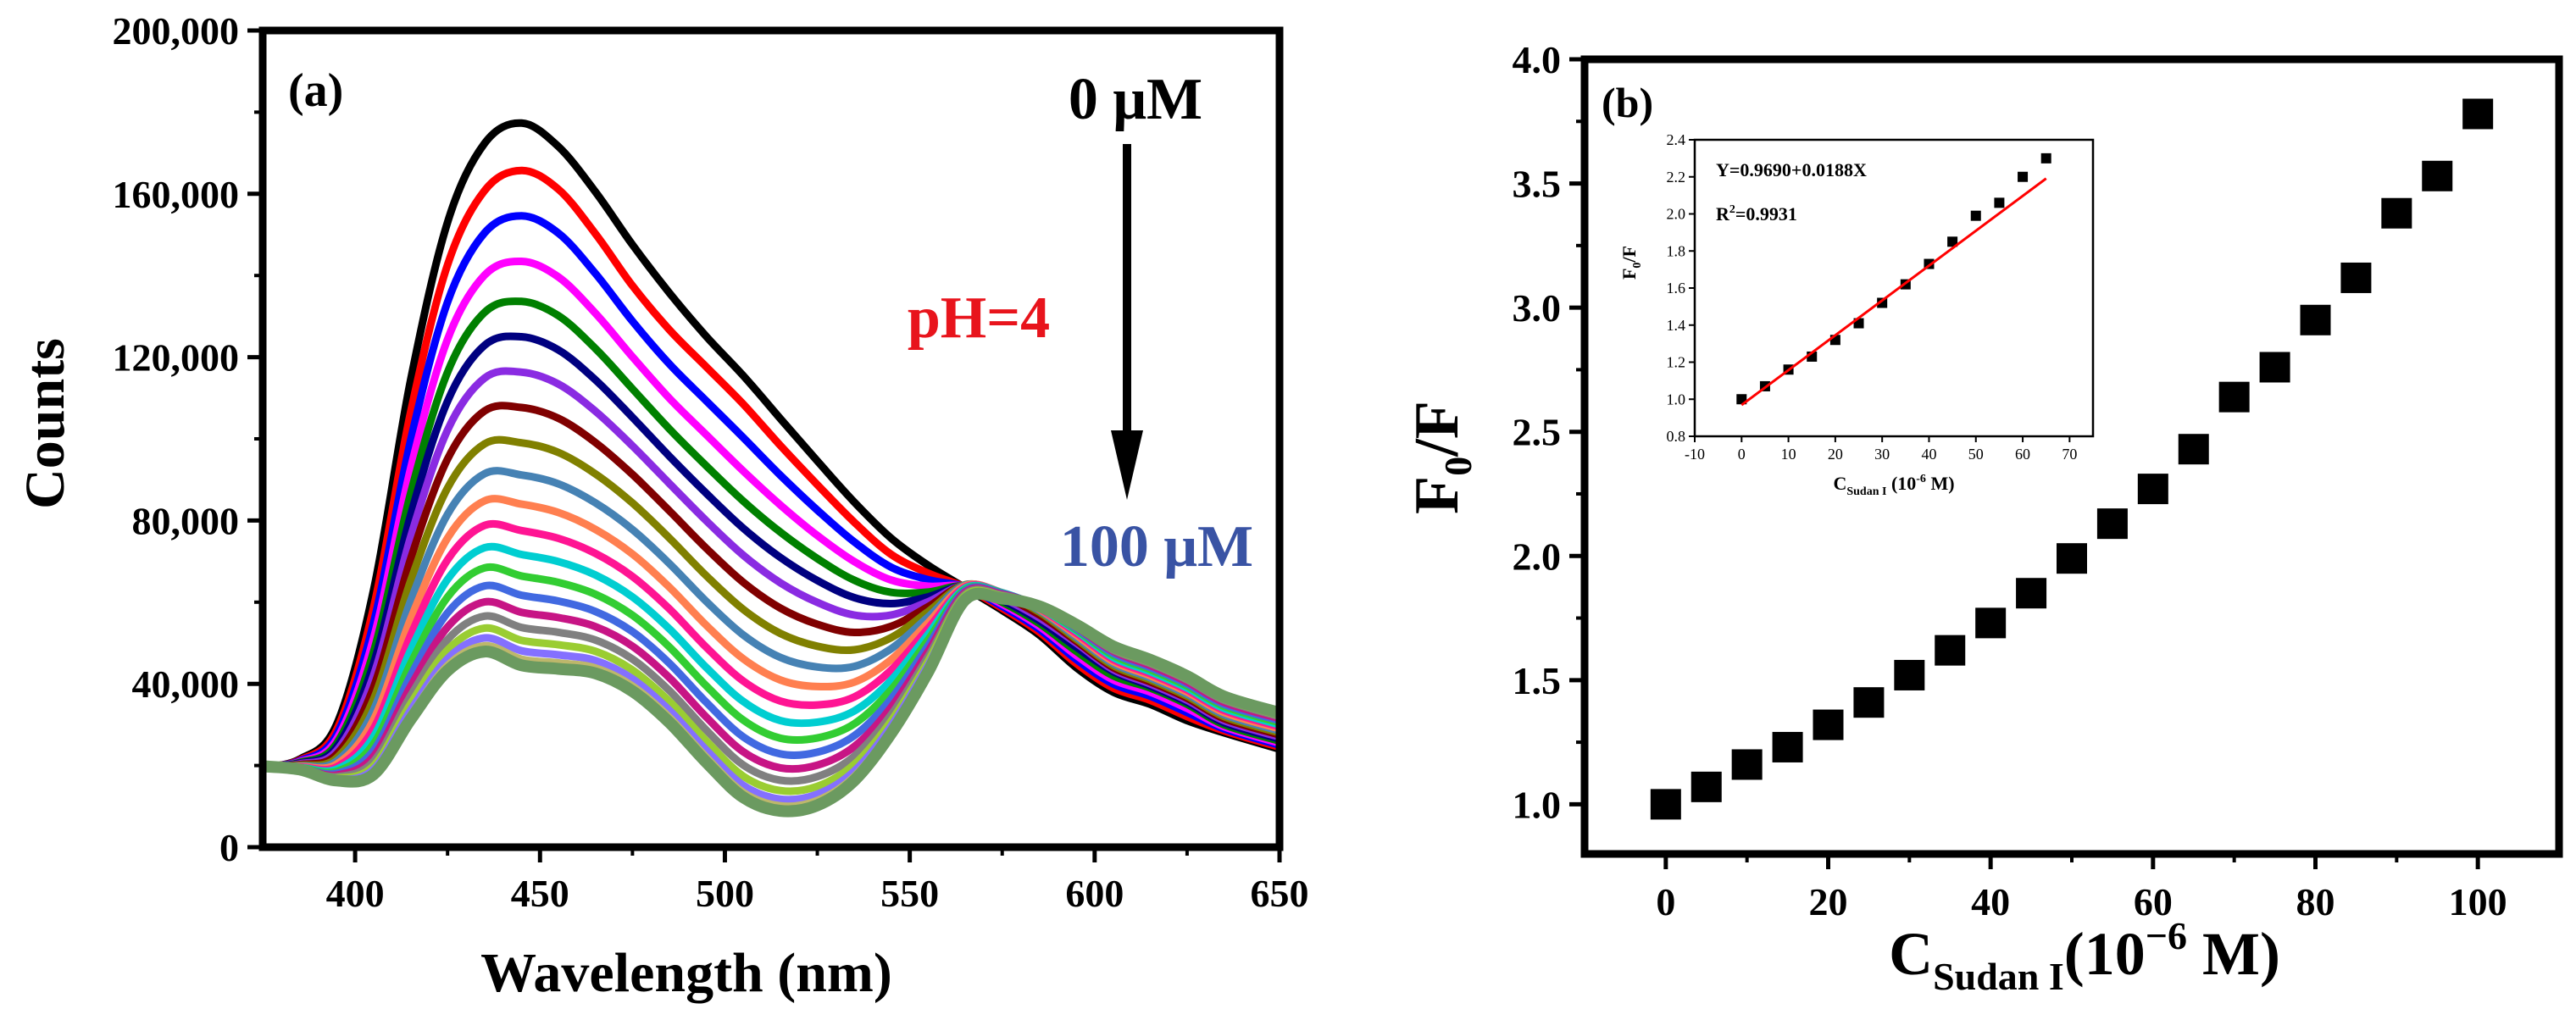 This screenshot has width=2576, height=1020. Describe the element at coordinates (909, 893) in the screenshot. I see `x-tick-label-a: 550` at that location.